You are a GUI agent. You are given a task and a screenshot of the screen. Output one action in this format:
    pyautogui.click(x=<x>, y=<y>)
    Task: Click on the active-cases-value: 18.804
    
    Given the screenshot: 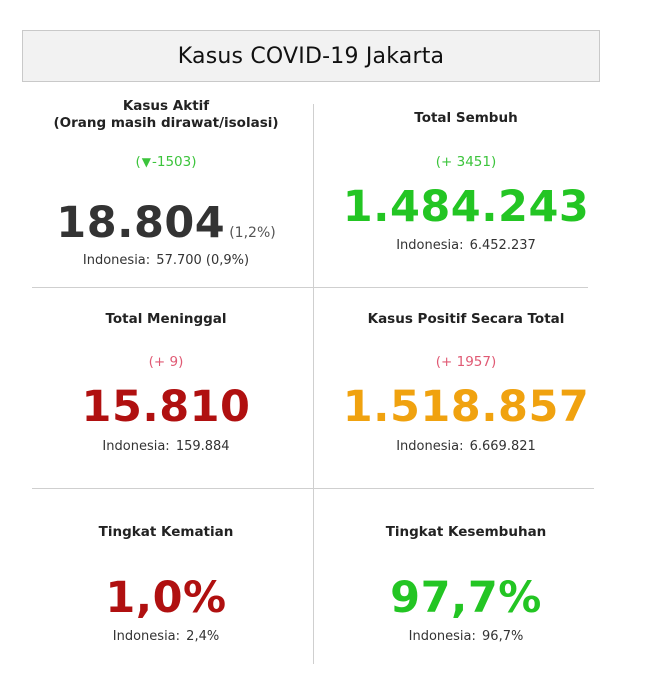 What is the action you would take?
    pyautogui.click(x=141, y=223)
    